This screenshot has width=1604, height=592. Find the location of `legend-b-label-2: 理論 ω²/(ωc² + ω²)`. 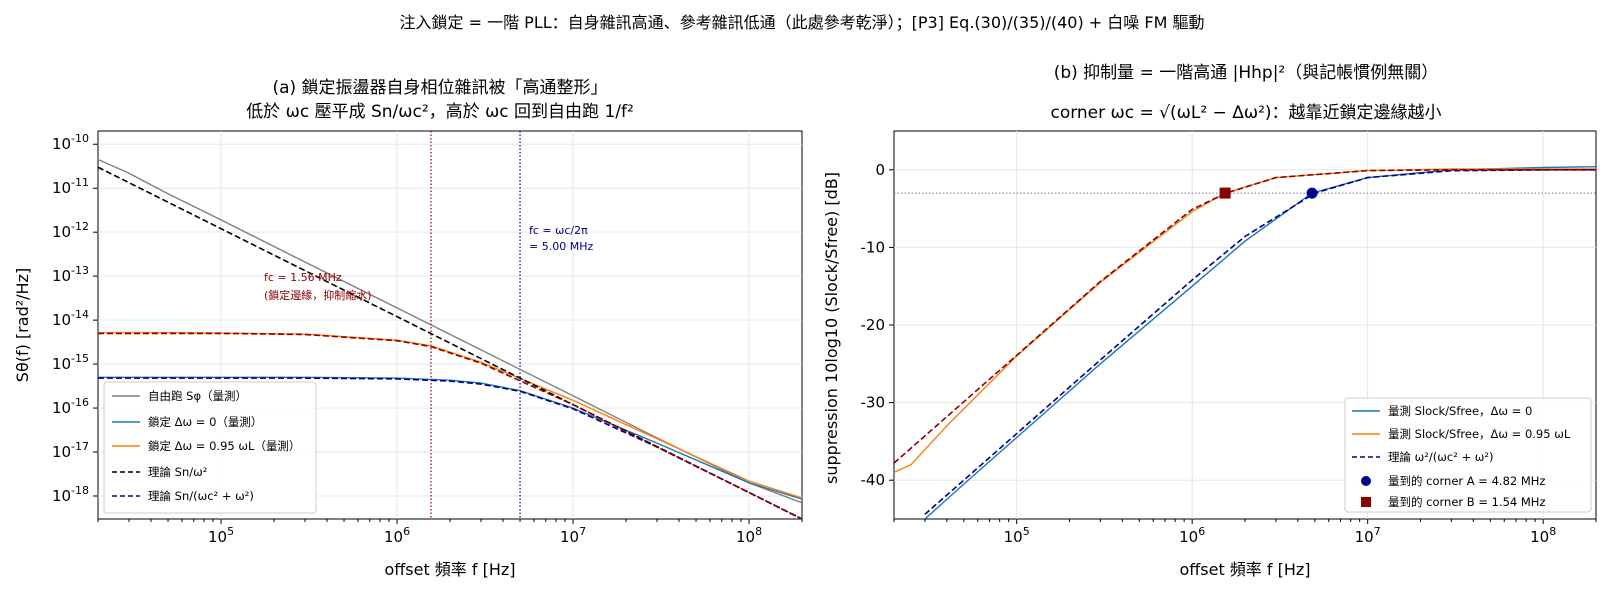

legend-b-label-2: 理論 ω²/(ωc² + ω²) is located at coordinates (1441, 457).